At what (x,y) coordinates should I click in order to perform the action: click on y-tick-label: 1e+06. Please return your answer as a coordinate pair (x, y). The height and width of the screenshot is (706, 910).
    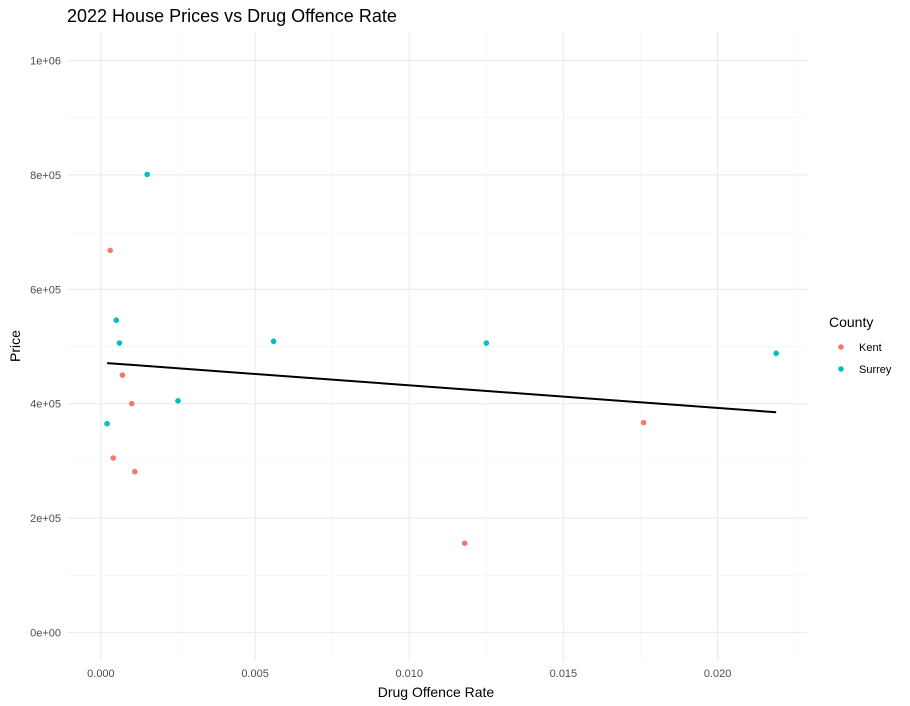
    Looking at the image, I should click on (45, 62).